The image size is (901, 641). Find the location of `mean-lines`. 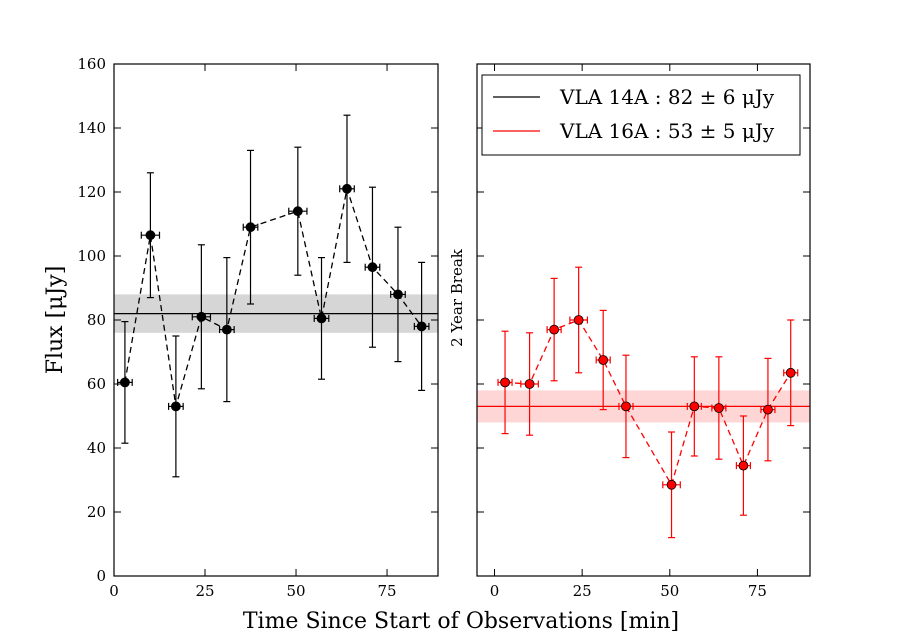

mean-lines is located at coordinates (462, 360).